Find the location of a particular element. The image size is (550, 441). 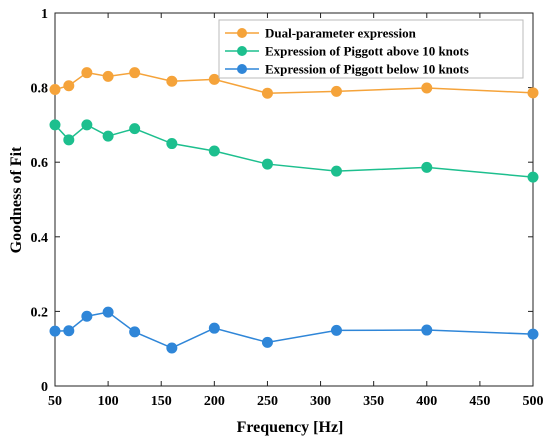

y-tick-label: 1 is located at coordinates (44, 14).